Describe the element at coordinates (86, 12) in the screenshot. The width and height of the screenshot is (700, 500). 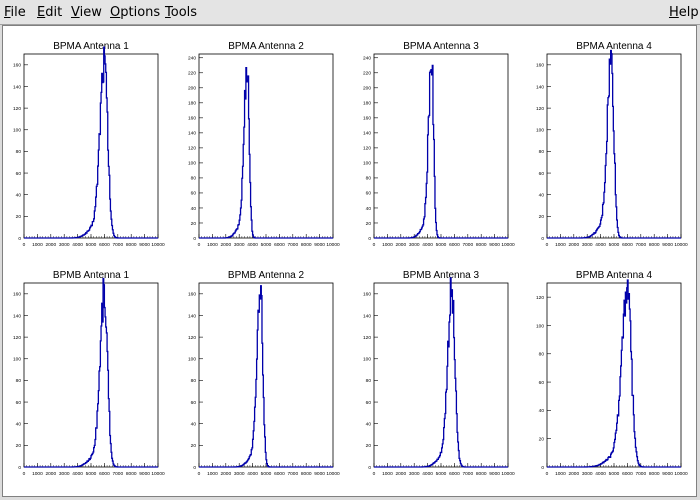
I see `menu-view: View` at that location.